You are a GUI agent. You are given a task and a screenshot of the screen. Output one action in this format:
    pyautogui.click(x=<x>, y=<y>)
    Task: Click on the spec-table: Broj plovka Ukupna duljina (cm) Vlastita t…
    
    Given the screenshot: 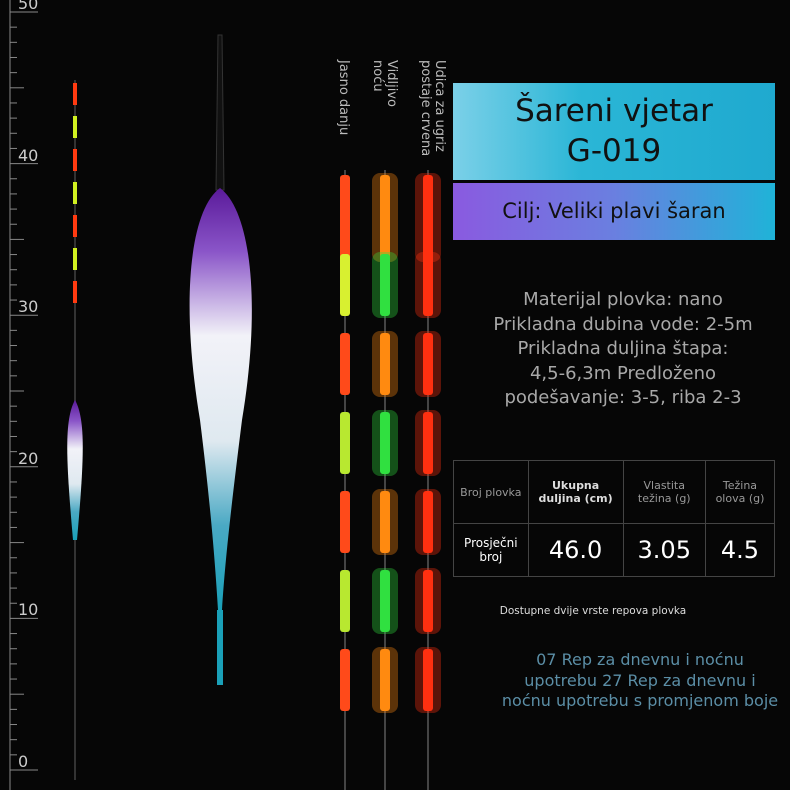 What is the action you would take?
    pyautogui.click(x=614, y=518)
    